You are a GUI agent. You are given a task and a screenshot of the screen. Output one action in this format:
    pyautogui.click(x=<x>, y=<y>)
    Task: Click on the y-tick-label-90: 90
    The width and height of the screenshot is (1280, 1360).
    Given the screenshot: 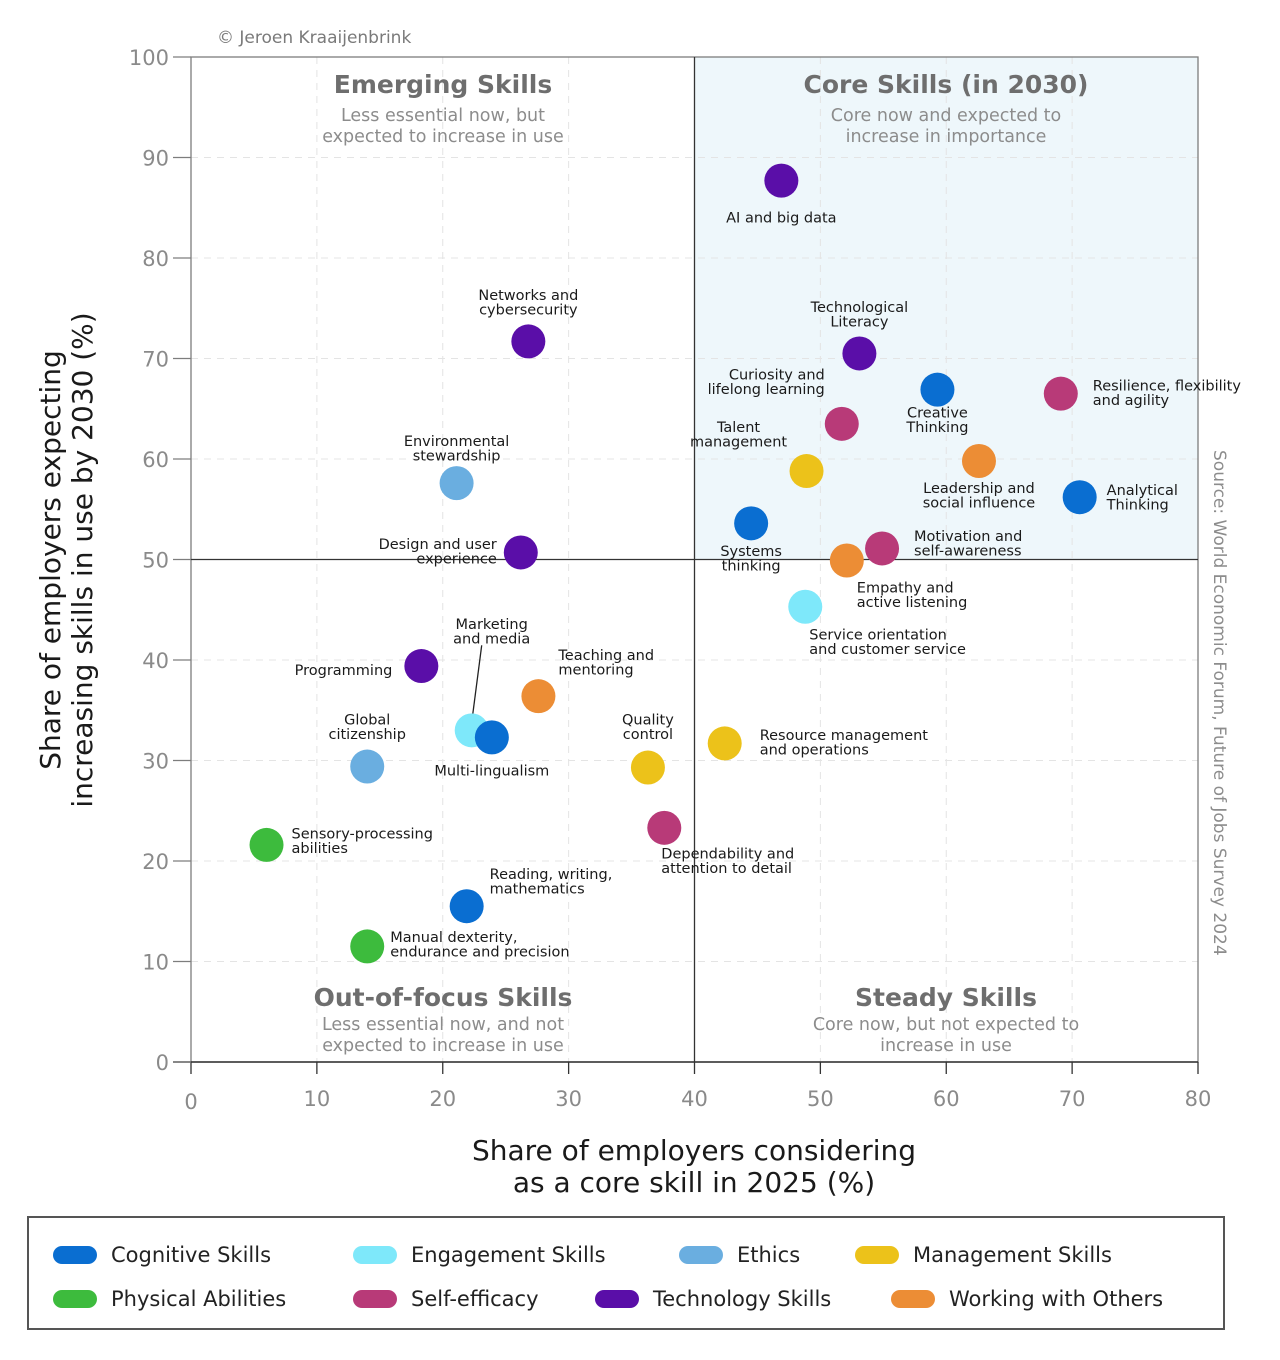 What is the action you would take?
    pyautogui.click(x=155, y=159)
    